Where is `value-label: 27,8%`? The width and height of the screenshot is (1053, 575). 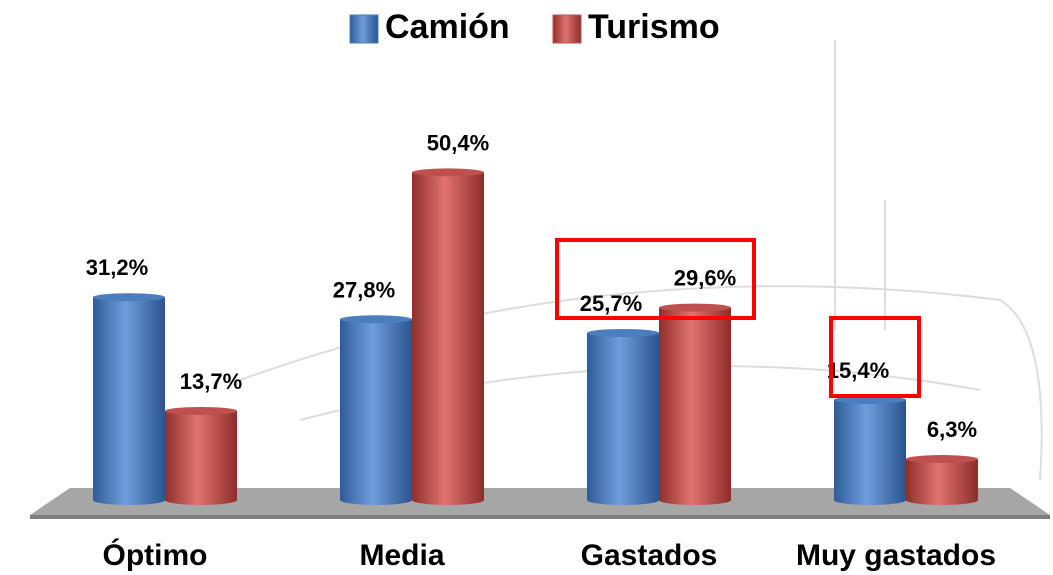 value-label: 27,8% is located at coordinates (364, 289).